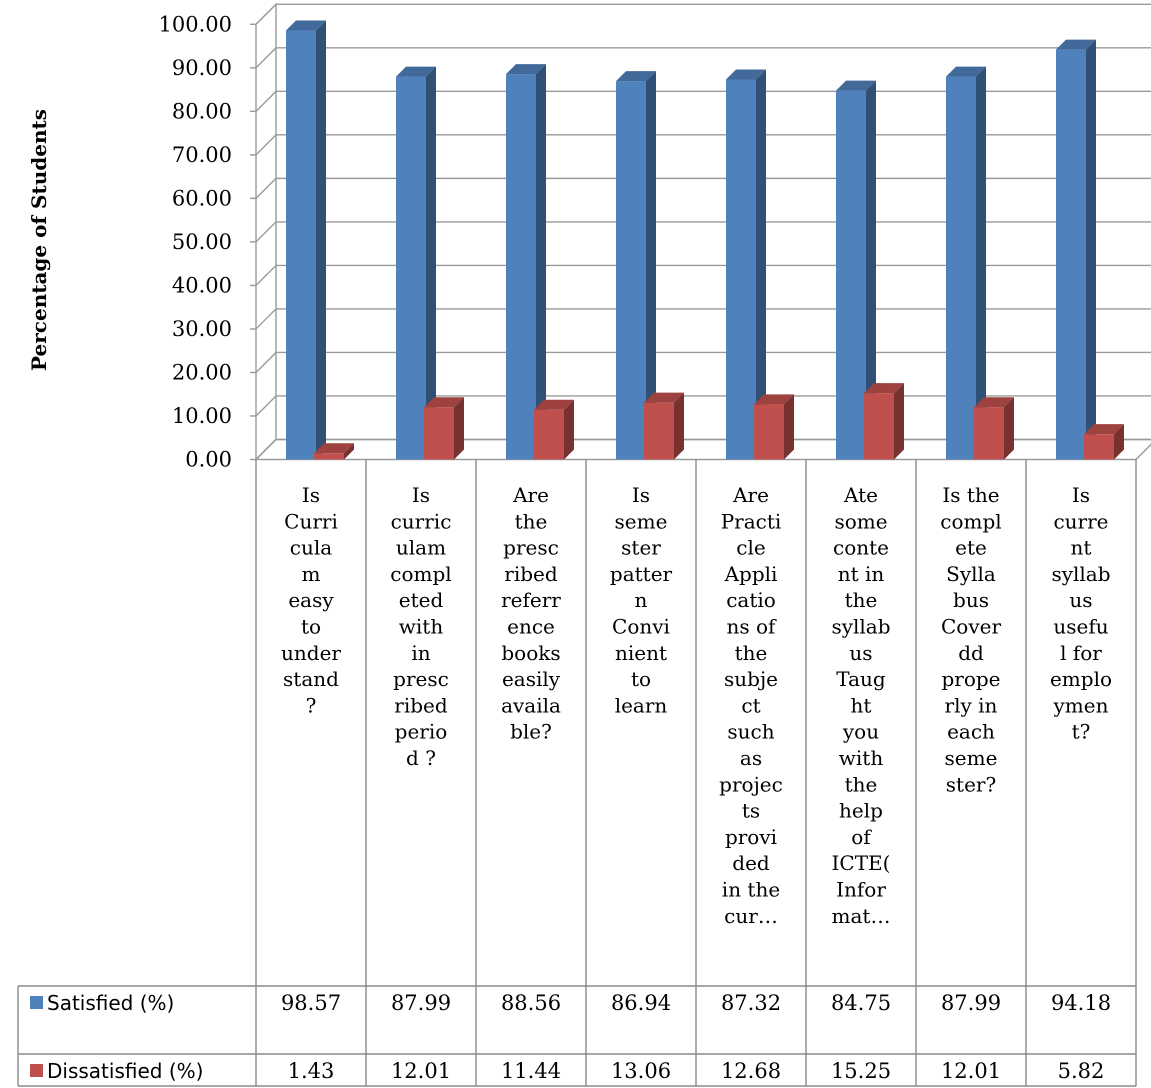 The height and width of the screenshot is (1088, 1151). What do you see at coordinates (311, 1071) in the screenshot?
I see `table-value: 1.43` at bounding box center [311, 1071].